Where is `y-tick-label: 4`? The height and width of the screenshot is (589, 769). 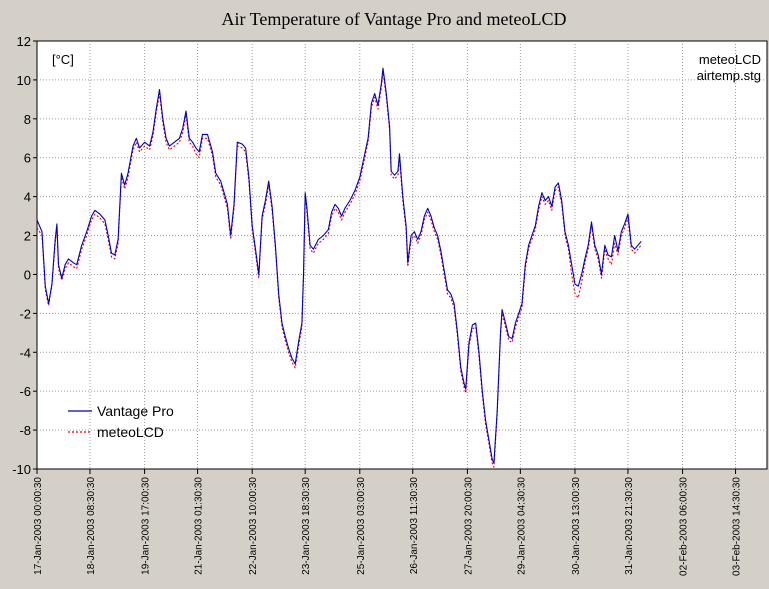 y-tick-label: 4 is located at coordinates (27, 197).